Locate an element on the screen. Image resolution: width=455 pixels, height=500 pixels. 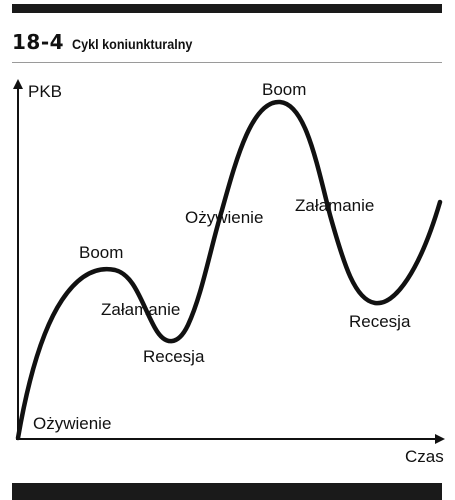
top-rule-bar is located at coordinates (227, 8).